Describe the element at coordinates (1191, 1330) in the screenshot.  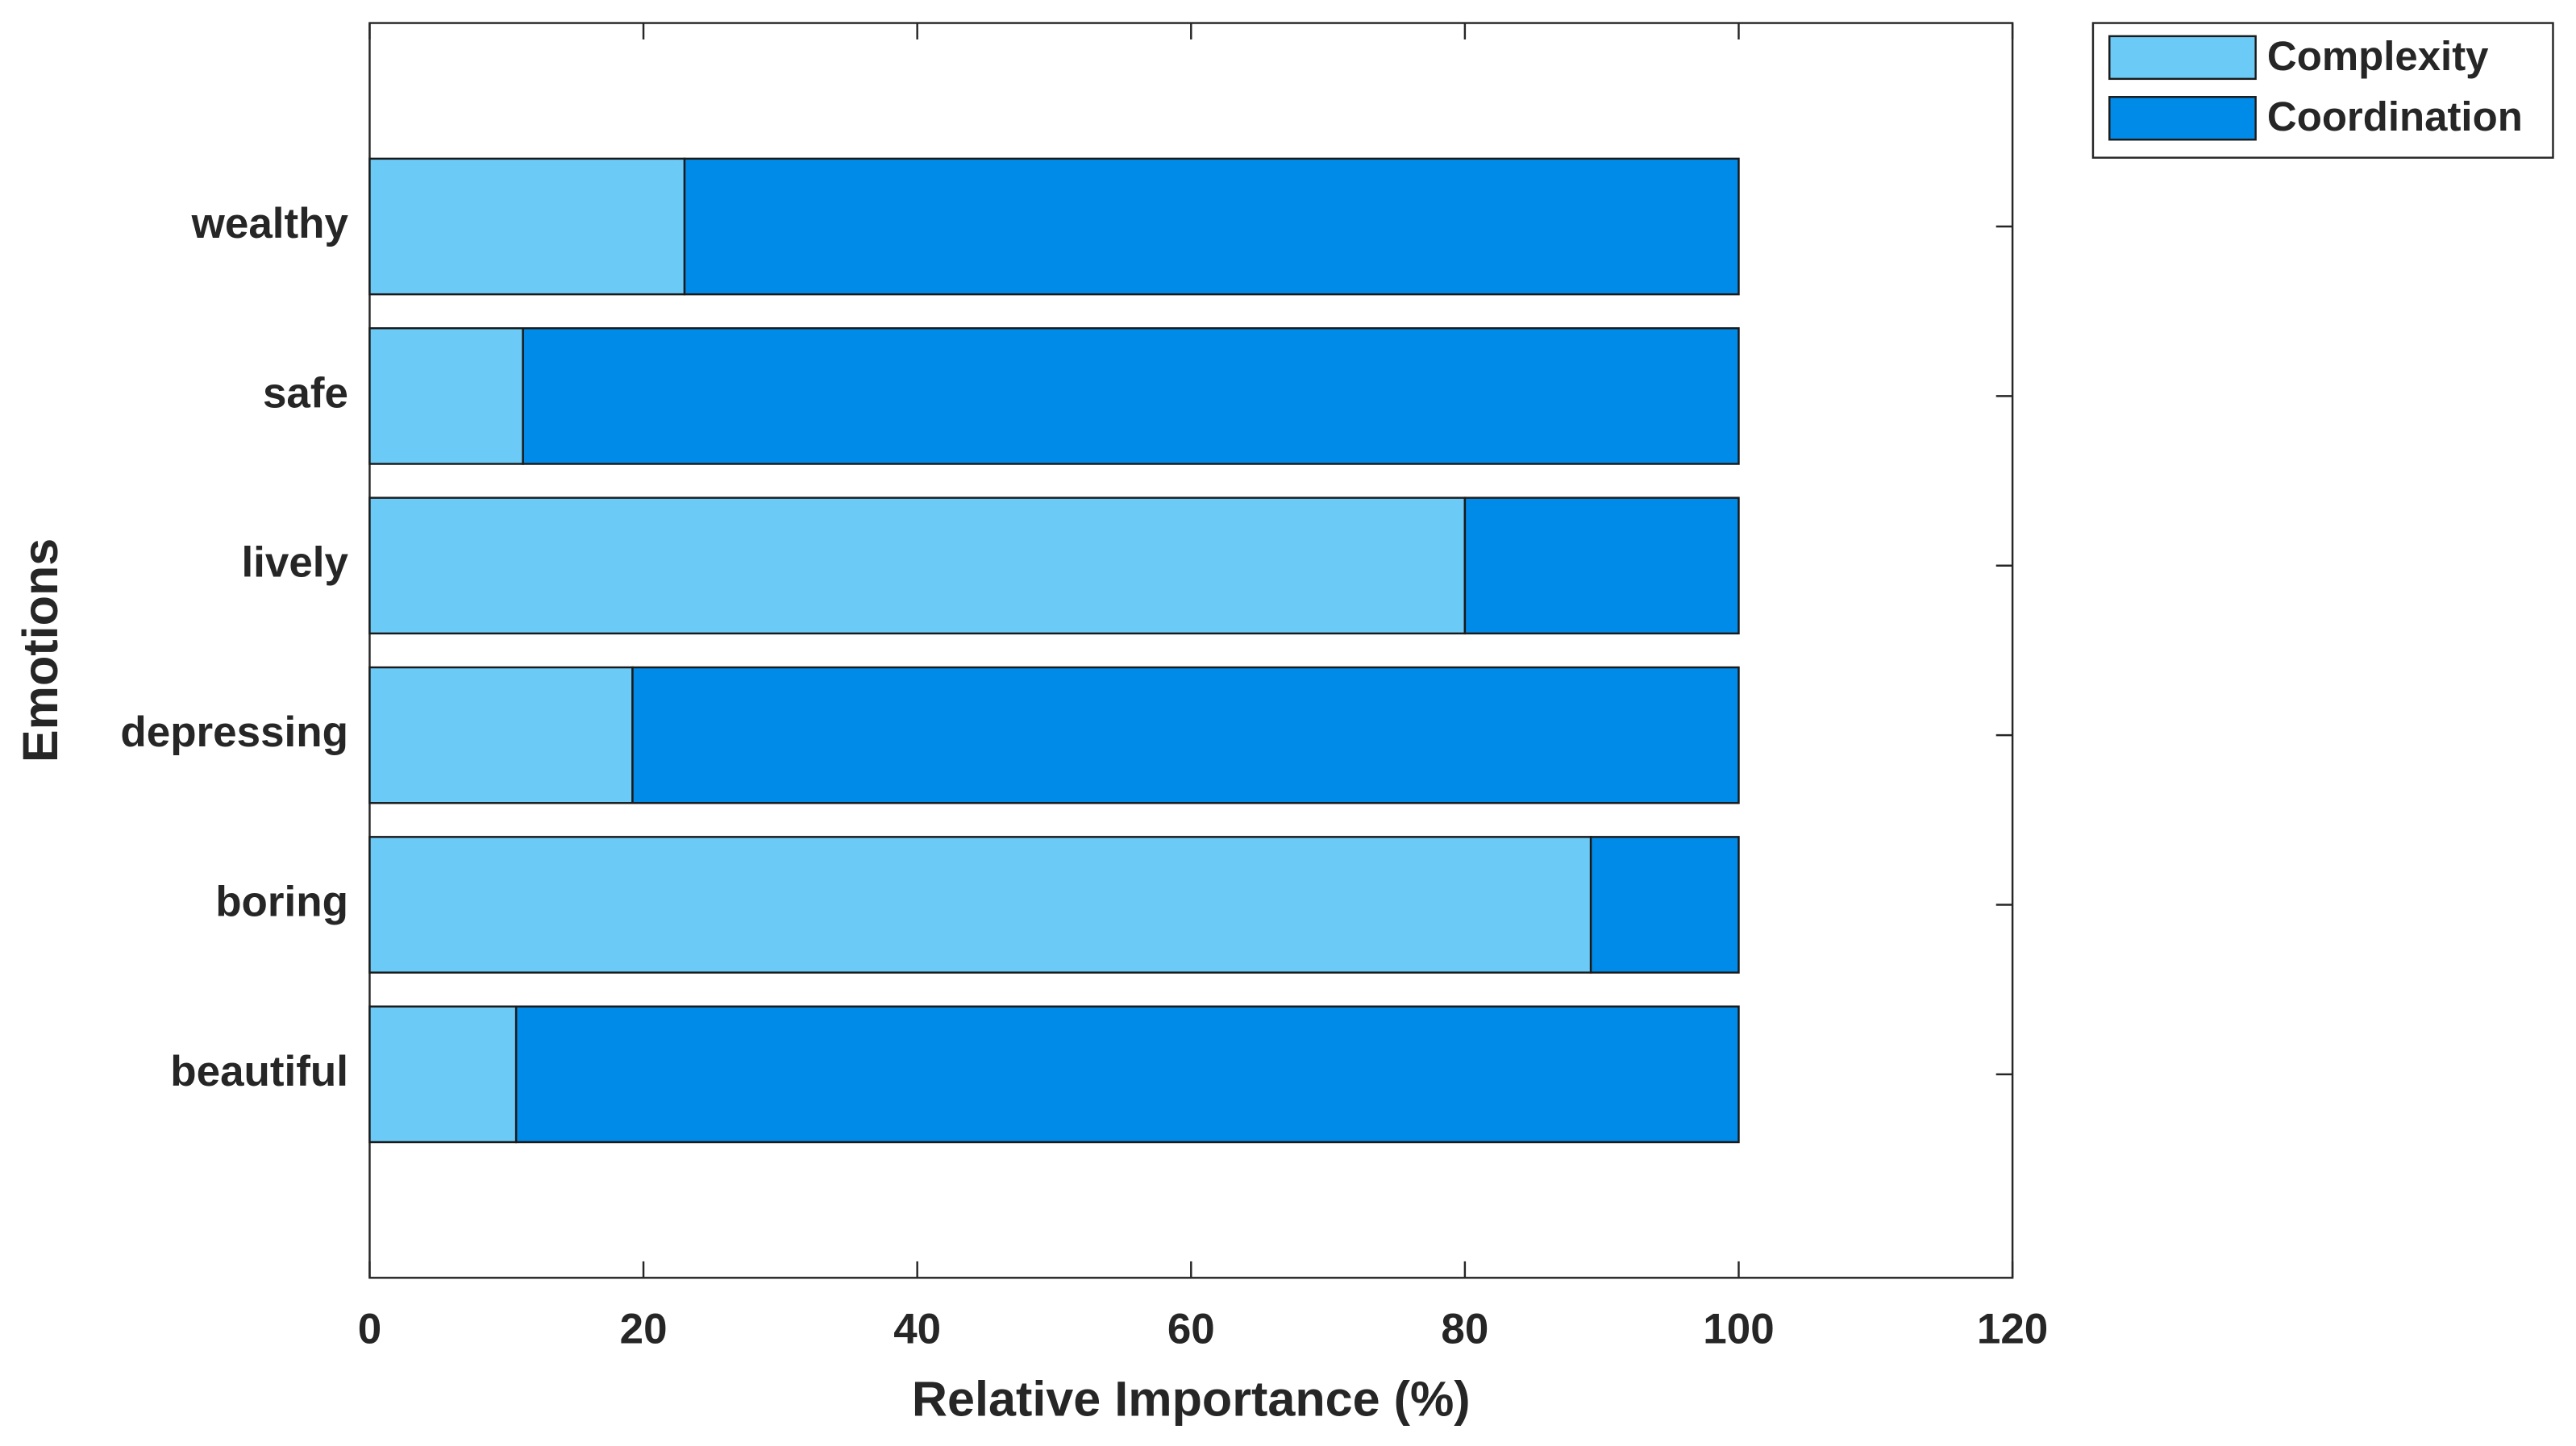
I see `x-tick-label: 60` at that location.